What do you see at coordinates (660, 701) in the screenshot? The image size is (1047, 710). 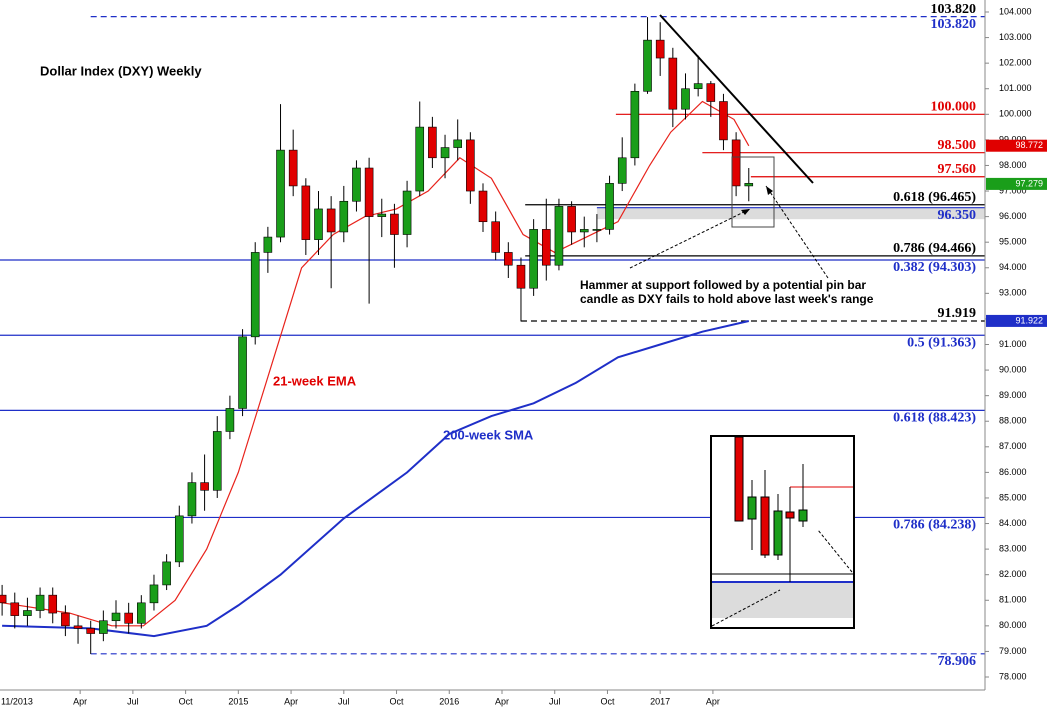 I see `x-tick-label: 2017` at bounding box center [660, 701].